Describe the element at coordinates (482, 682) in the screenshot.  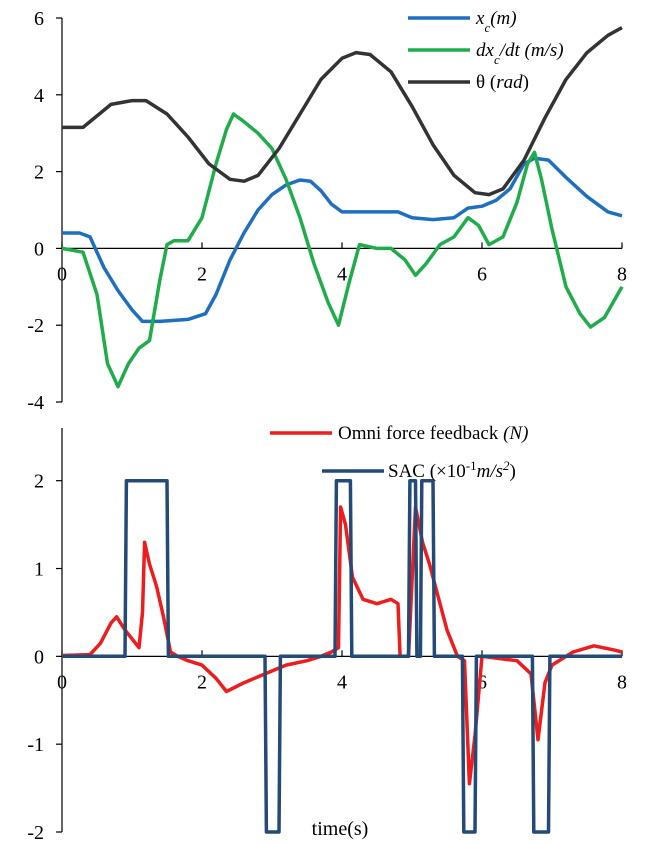
I see `bottom-x-tick-label: 6` at that location.